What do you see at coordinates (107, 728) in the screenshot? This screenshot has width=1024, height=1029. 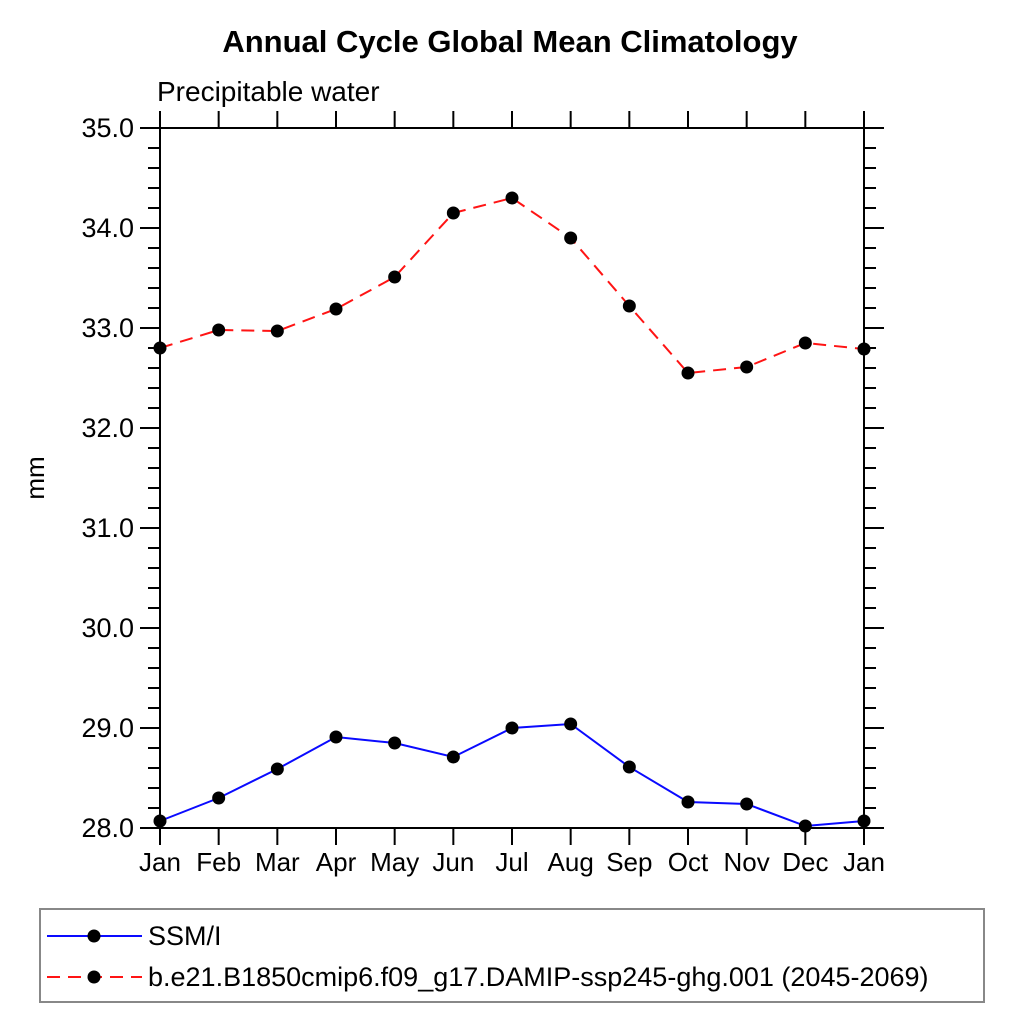 I see `y-tick-label: 29.0` at bounding box center [107, 728].